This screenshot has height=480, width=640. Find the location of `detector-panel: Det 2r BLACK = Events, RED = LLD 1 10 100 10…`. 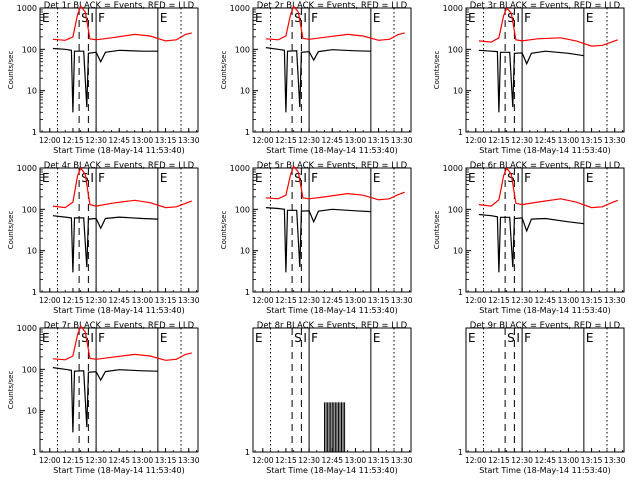

detector-panel: Det 2r BLACK = Events, RED = LLD 1 10 100 10… is located at coordinates (316, 78).